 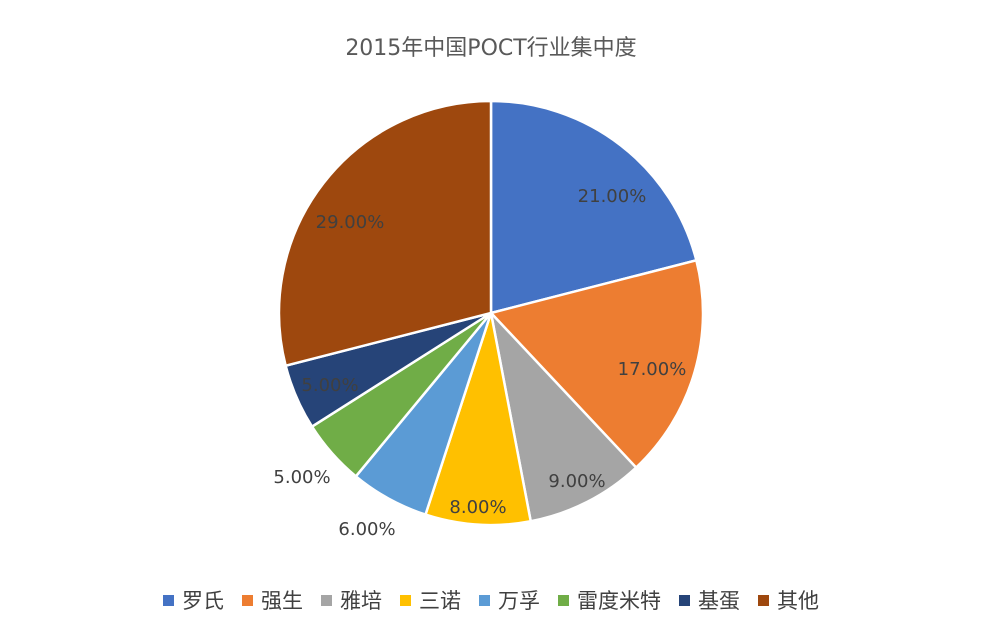 What do you see at coordinates (350, 222) in the screenshot?
I see `data-label-8: 29.00%` at bounding box center [350, 222].